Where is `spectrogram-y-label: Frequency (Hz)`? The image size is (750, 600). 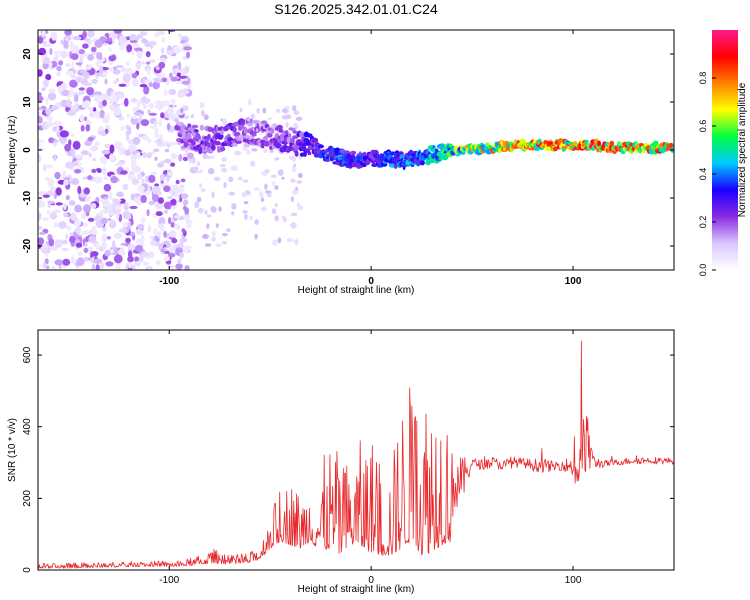
spectrogram-y-label: Frequency (Hz) is located at coordinates (12, 150).